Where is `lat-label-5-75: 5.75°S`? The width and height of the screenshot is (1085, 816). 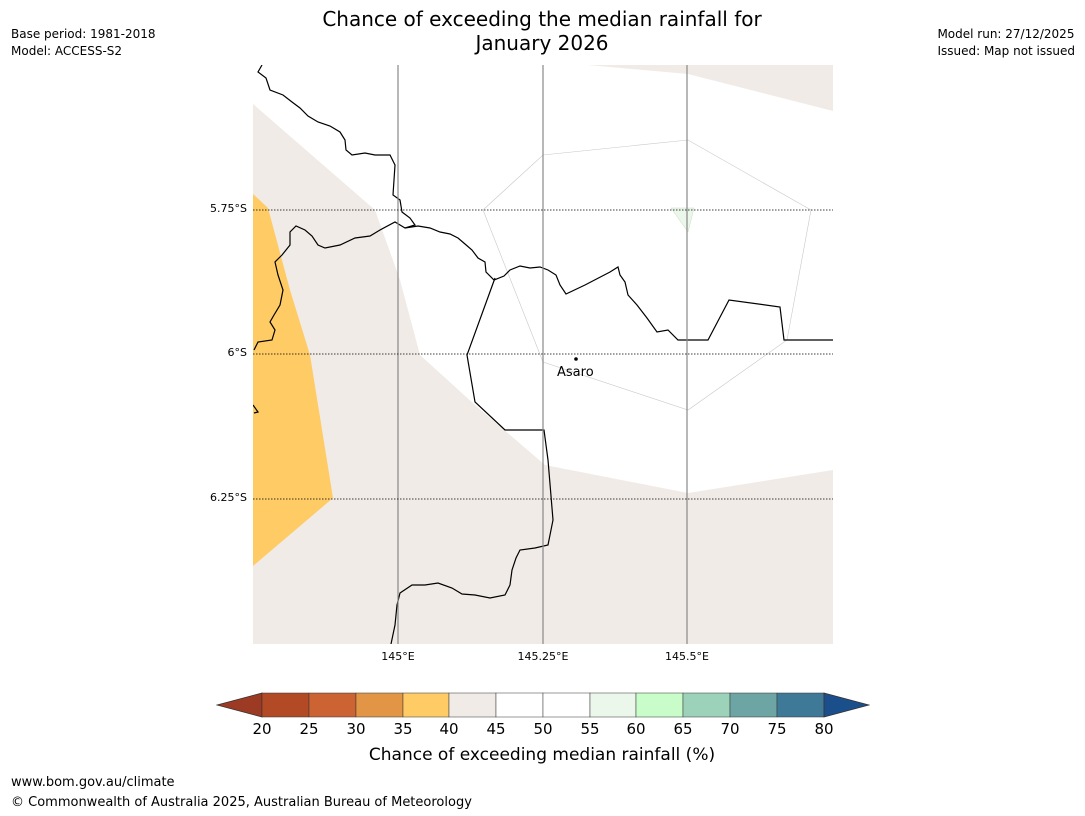 lat-label-5-75: 5.75°S is located at coordinates (228, 208).